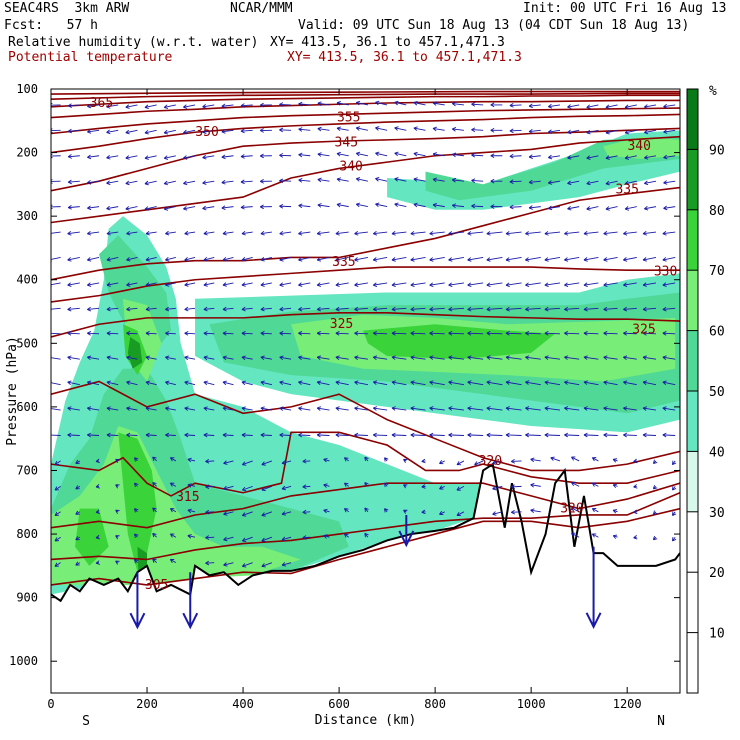 This screenshot has height=740, width=740. I want to click on y-tick-label: 800, so click(27, 534).